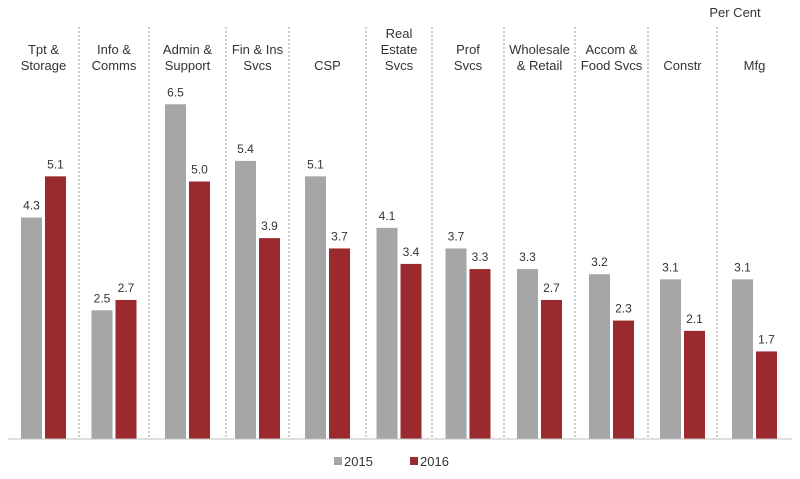 This screenshot has height=479, width=800. I want to click on data-label: 3.2, so click(599, 262).